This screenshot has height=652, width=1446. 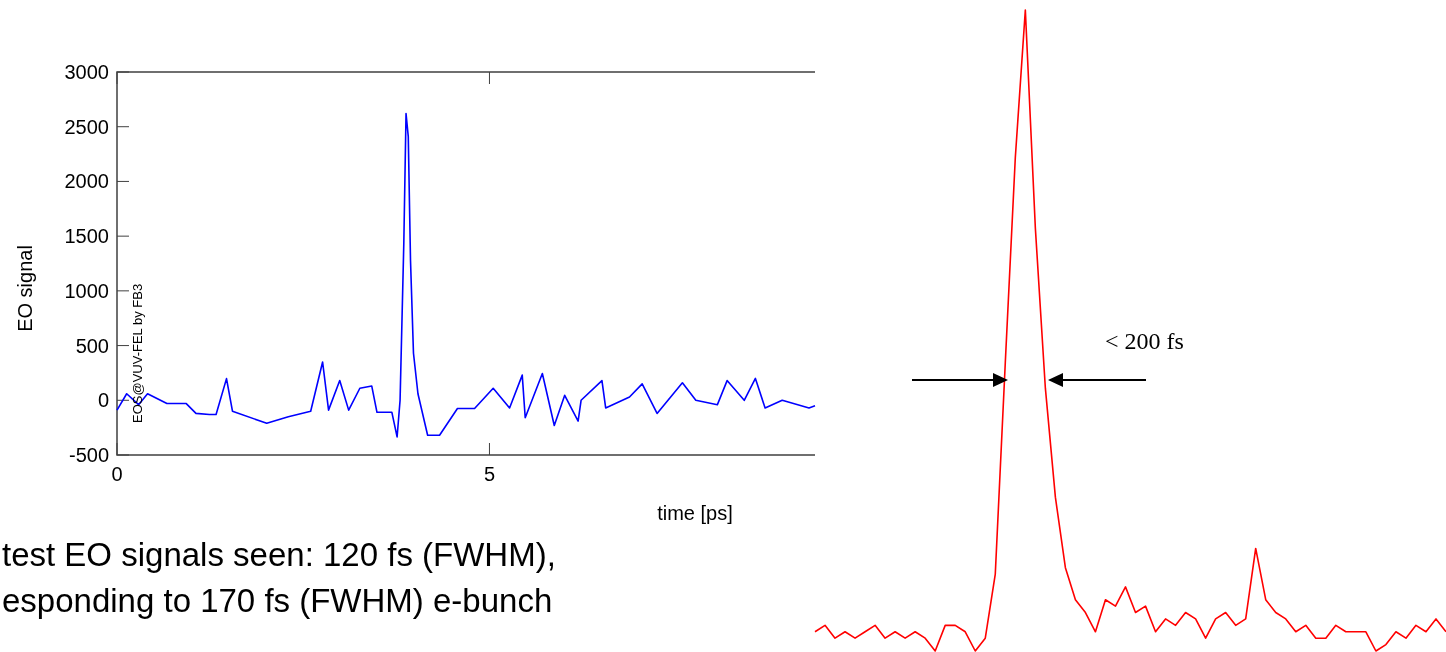 What do you see at coordinates (86, 181) in the screenshot?
I see `y-tick-label: 2000` at bounding box center [86, 181].